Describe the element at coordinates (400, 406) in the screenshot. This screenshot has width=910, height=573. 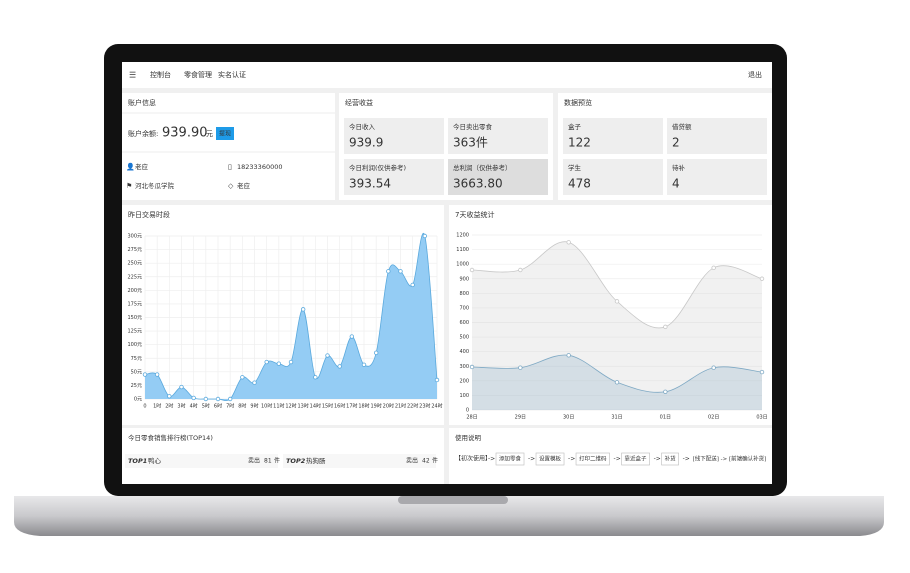
I see `x-tick-label: 21时` at that location.